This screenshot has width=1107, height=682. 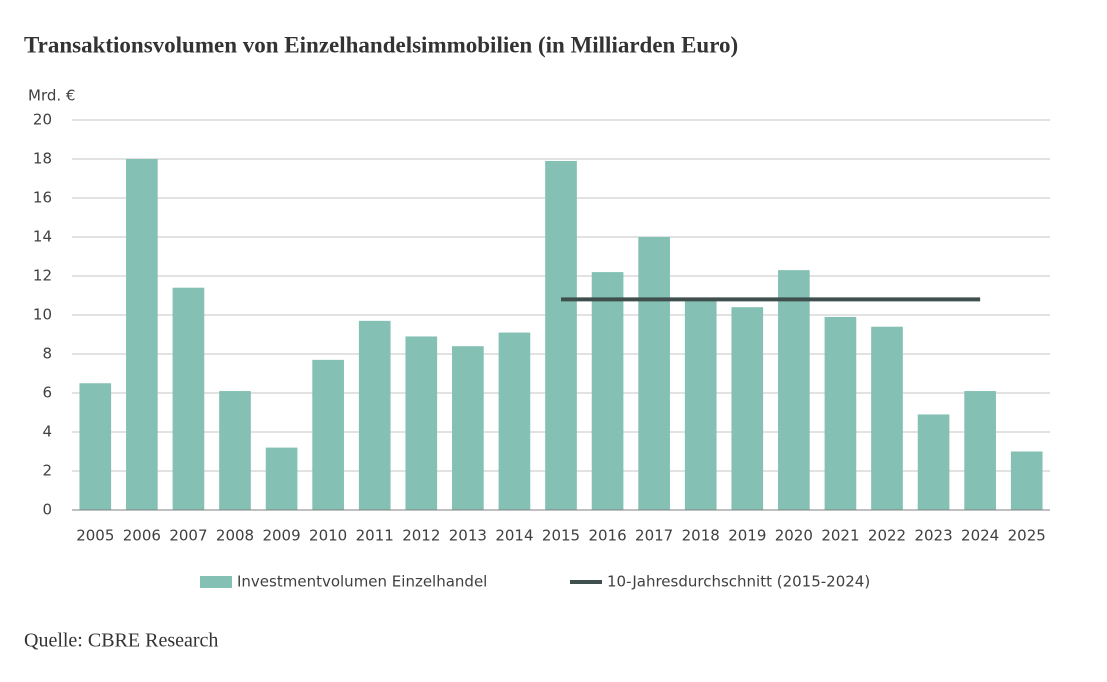 I want to click on x-tick-label: 2010, so click(x=328, y=536).